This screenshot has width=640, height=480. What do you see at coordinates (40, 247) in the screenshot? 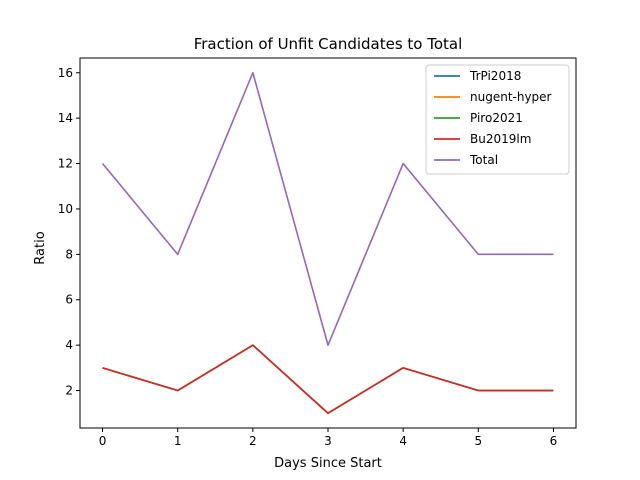
I see `y-axis-label: Ratio` at bounding box center [40, 247].